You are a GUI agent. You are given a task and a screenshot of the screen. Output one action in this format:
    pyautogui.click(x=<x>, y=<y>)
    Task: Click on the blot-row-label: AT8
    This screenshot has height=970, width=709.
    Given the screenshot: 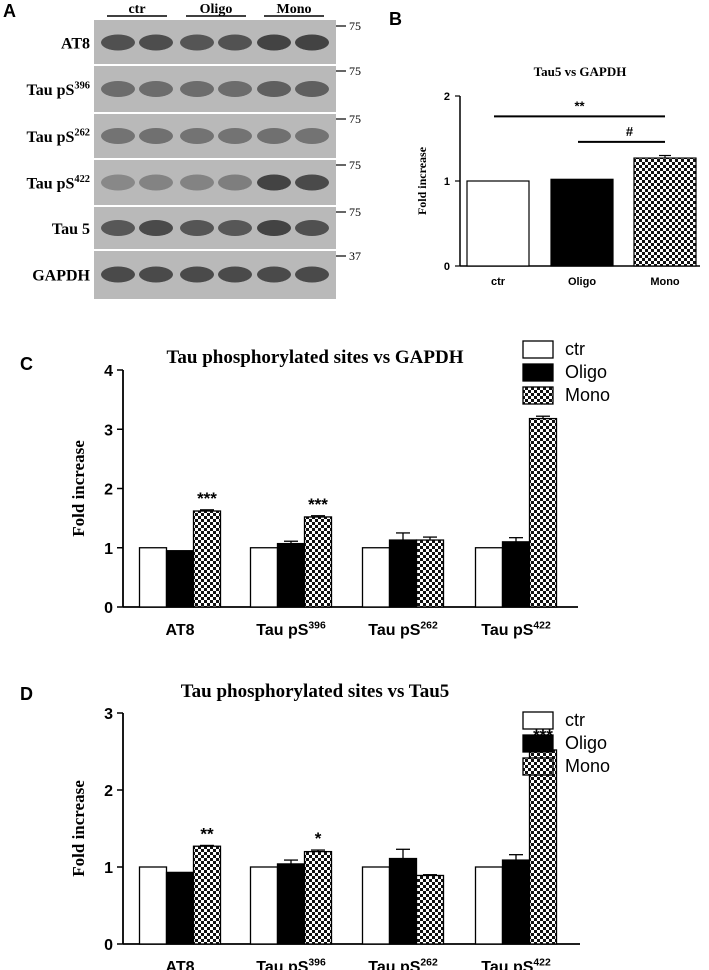 What is the action you would take?
    pyautogui.click(x=75, y=44)
    